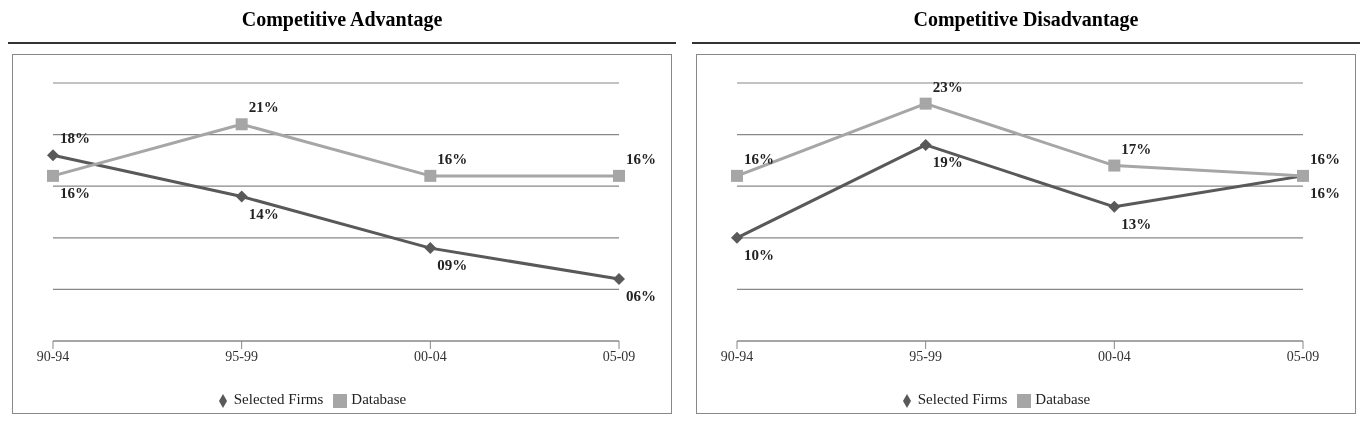 This screenshot has height=435, width=1370. I want to click on data-label: 19%, so click(947, 161).